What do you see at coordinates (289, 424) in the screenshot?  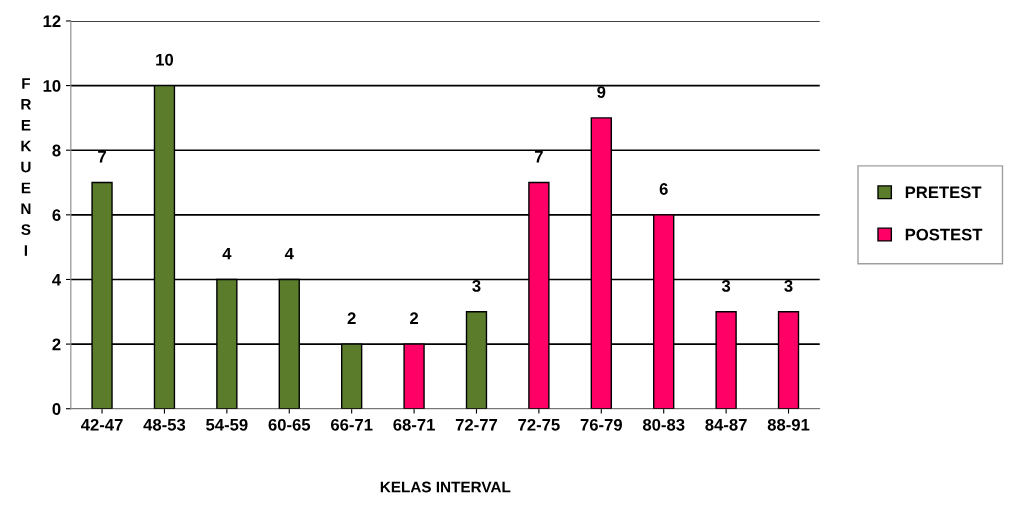 I see `x-tick-label: 60-65` at bounding box center [289, 424].